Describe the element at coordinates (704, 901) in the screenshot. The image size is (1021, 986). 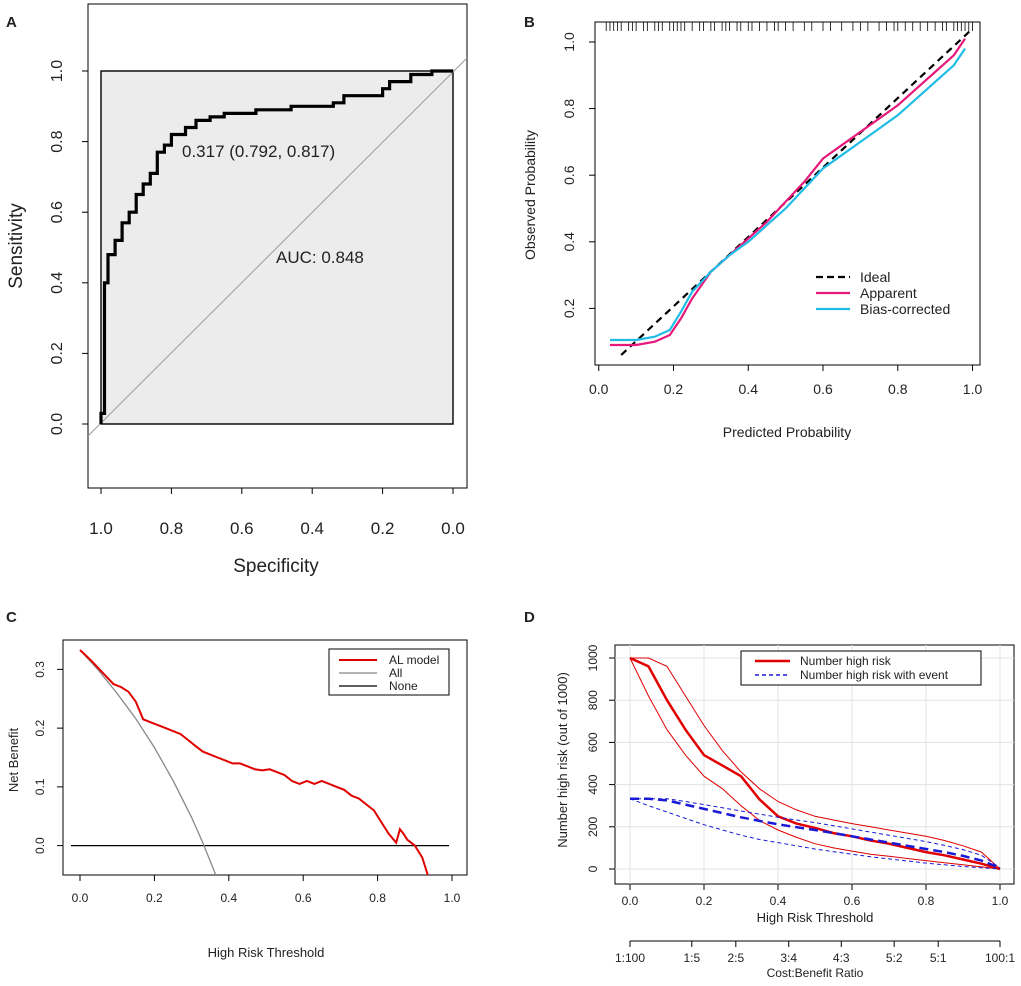
I see `panel-d-x-tick-label: 0.2` at that location.